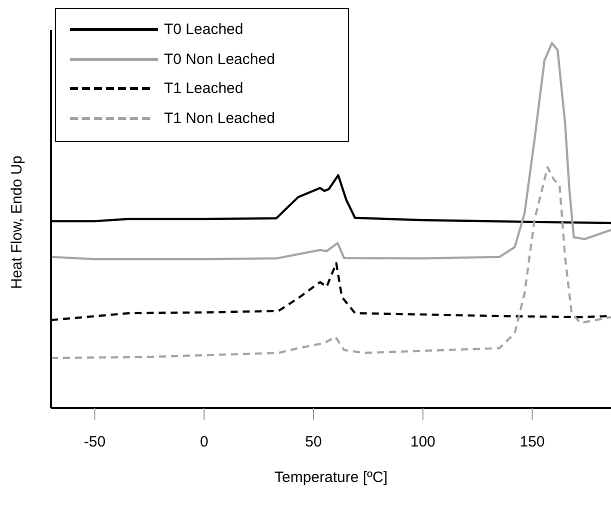  What do you see at coordinates (204, 89) in the screenshot?
I see `legend-label: T1 Leached` at bounding box center [204, 89].